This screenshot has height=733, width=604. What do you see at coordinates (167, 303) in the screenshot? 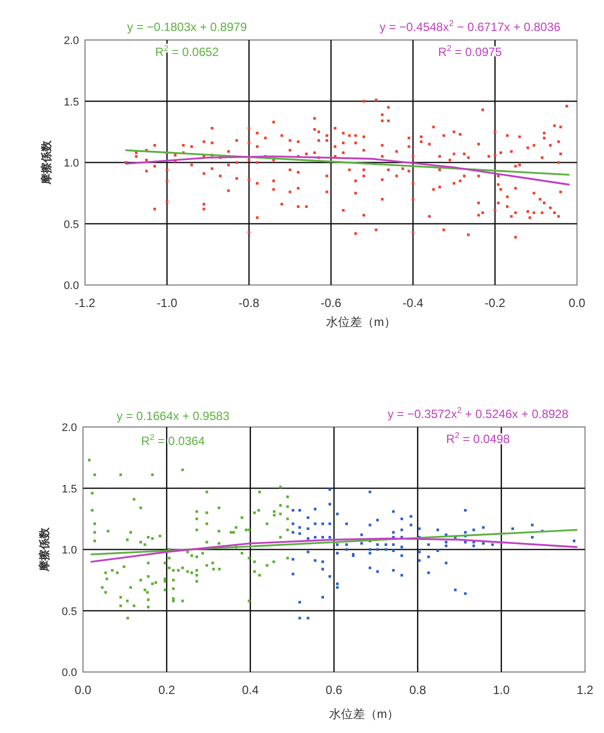
I see `x-tick-label: -1.0` at bounding box center [167, 303].